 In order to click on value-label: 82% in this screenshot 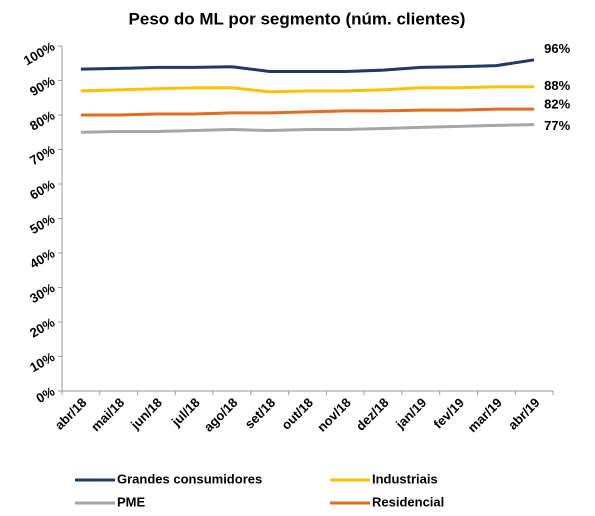, I will do `click(557, 104)`.